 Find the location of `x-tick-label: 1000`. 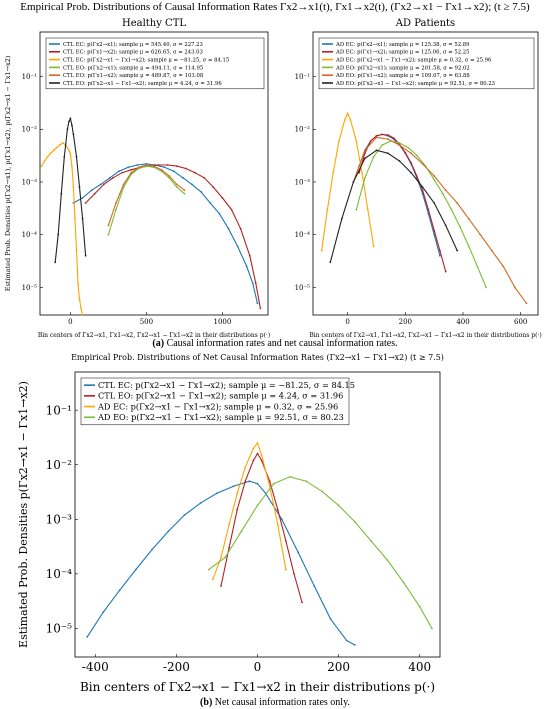

x-tick-label: 1000 is located at coordinates (222, 322).